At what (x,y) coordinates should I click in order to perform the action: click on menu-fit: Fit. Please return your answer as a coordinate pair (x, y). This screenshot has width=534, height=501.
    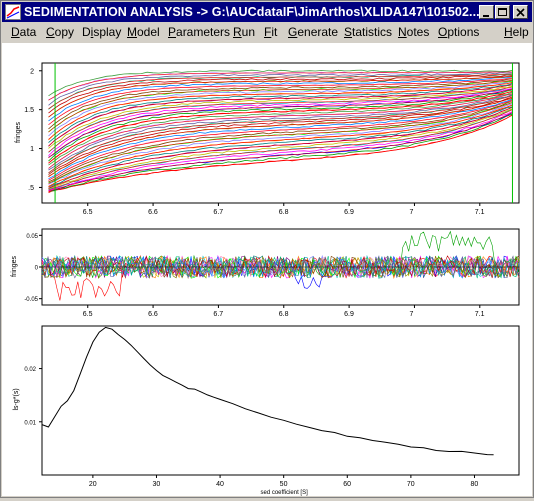
    Looking at the image, I should click on (271, 32).